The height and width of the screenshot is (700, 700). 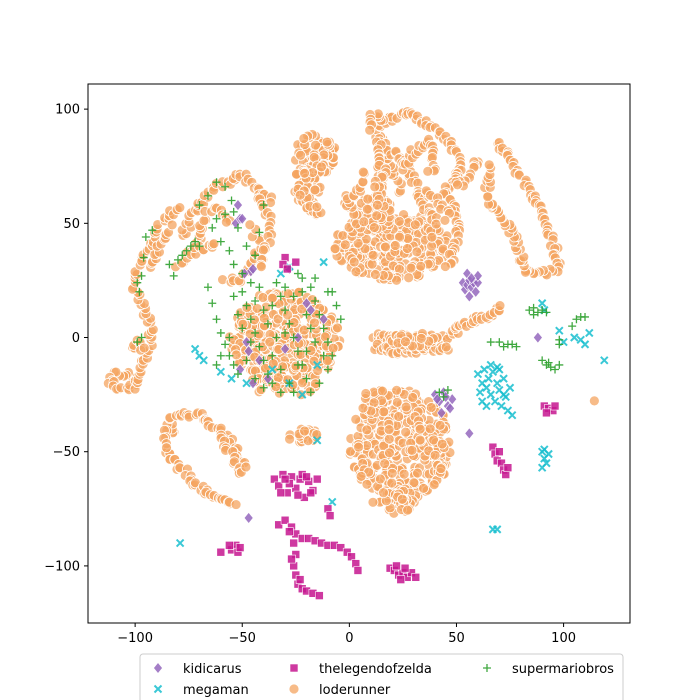 I want to click on x-tick-label: 0, so click(x=349, y=638).